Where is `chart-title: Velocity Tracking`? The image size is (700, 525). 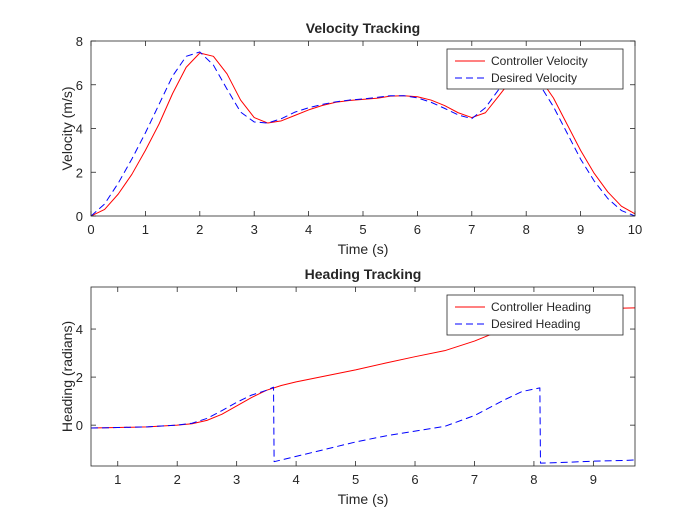 chart-title: Velocity Tracking is located at coordinates (363, 28).